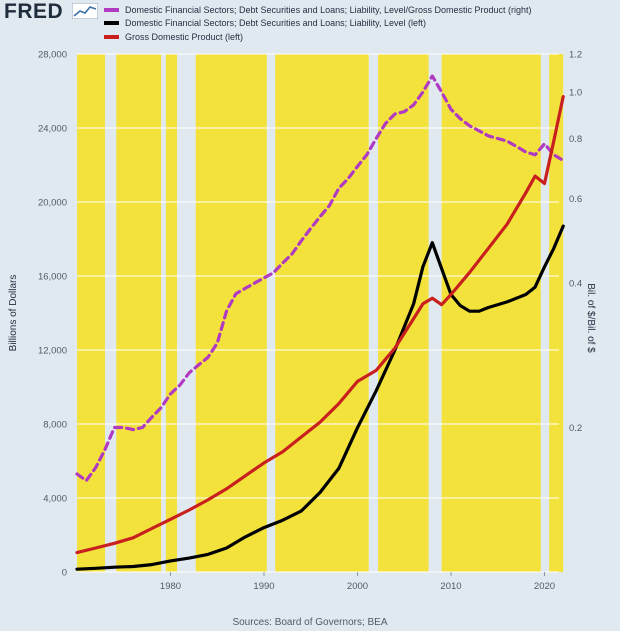 The image size is (620, 631). I want to click on y-right-axis-title: Bil. of $/Bil. of $, so click(590, 318).